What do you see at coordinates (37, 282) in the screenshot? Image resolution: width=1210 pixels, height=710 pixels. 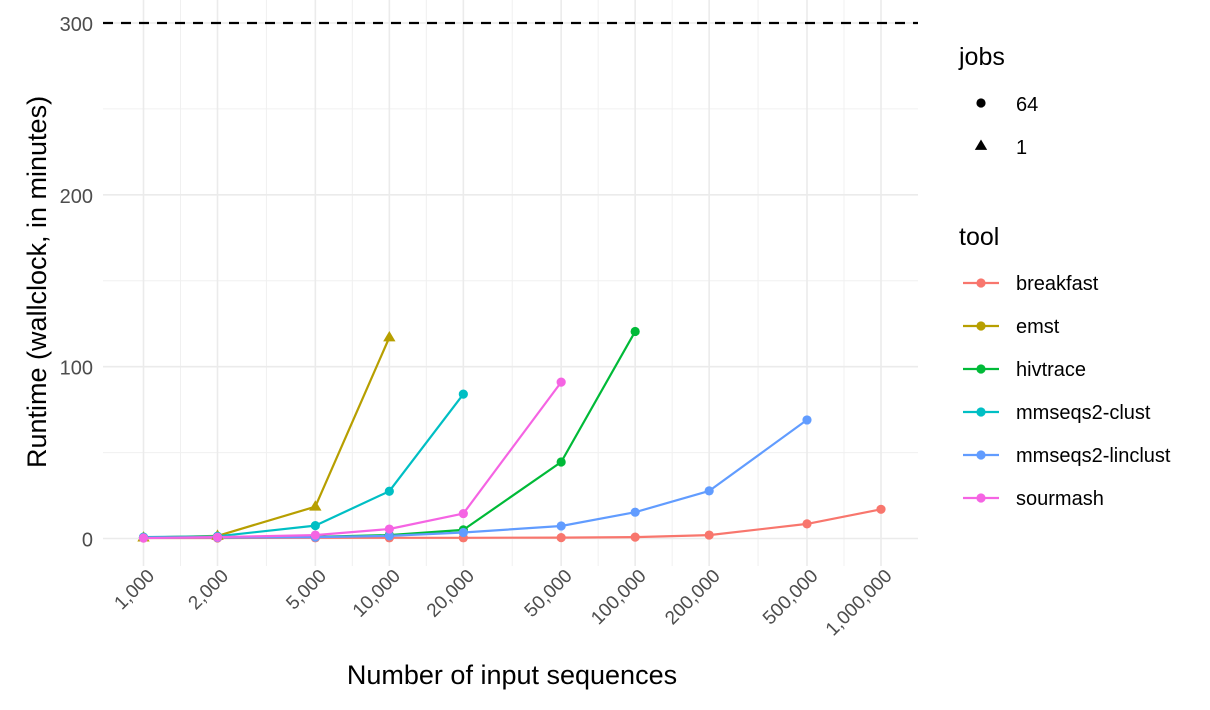 I see `y-axis-label: Runtime (wallclock, in minutes)` at bounding box center [37, 282].